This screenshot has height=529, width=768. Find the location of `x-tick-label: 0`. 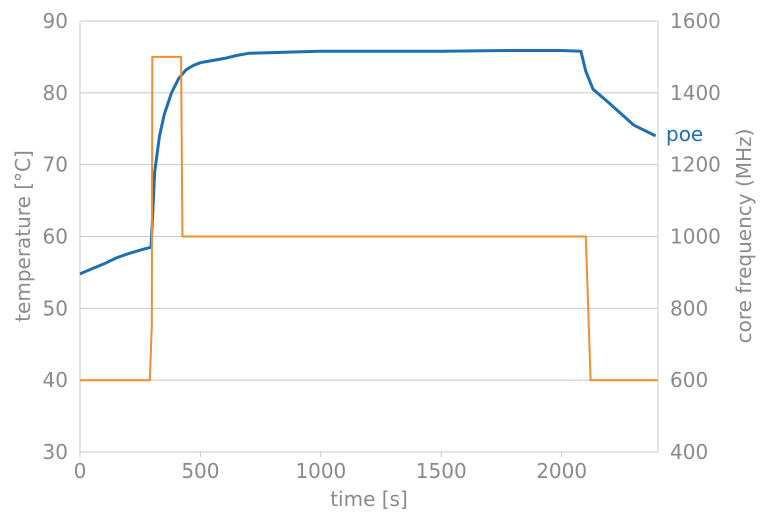

x-tick-label: 0 is located at coordinates (80, 471).